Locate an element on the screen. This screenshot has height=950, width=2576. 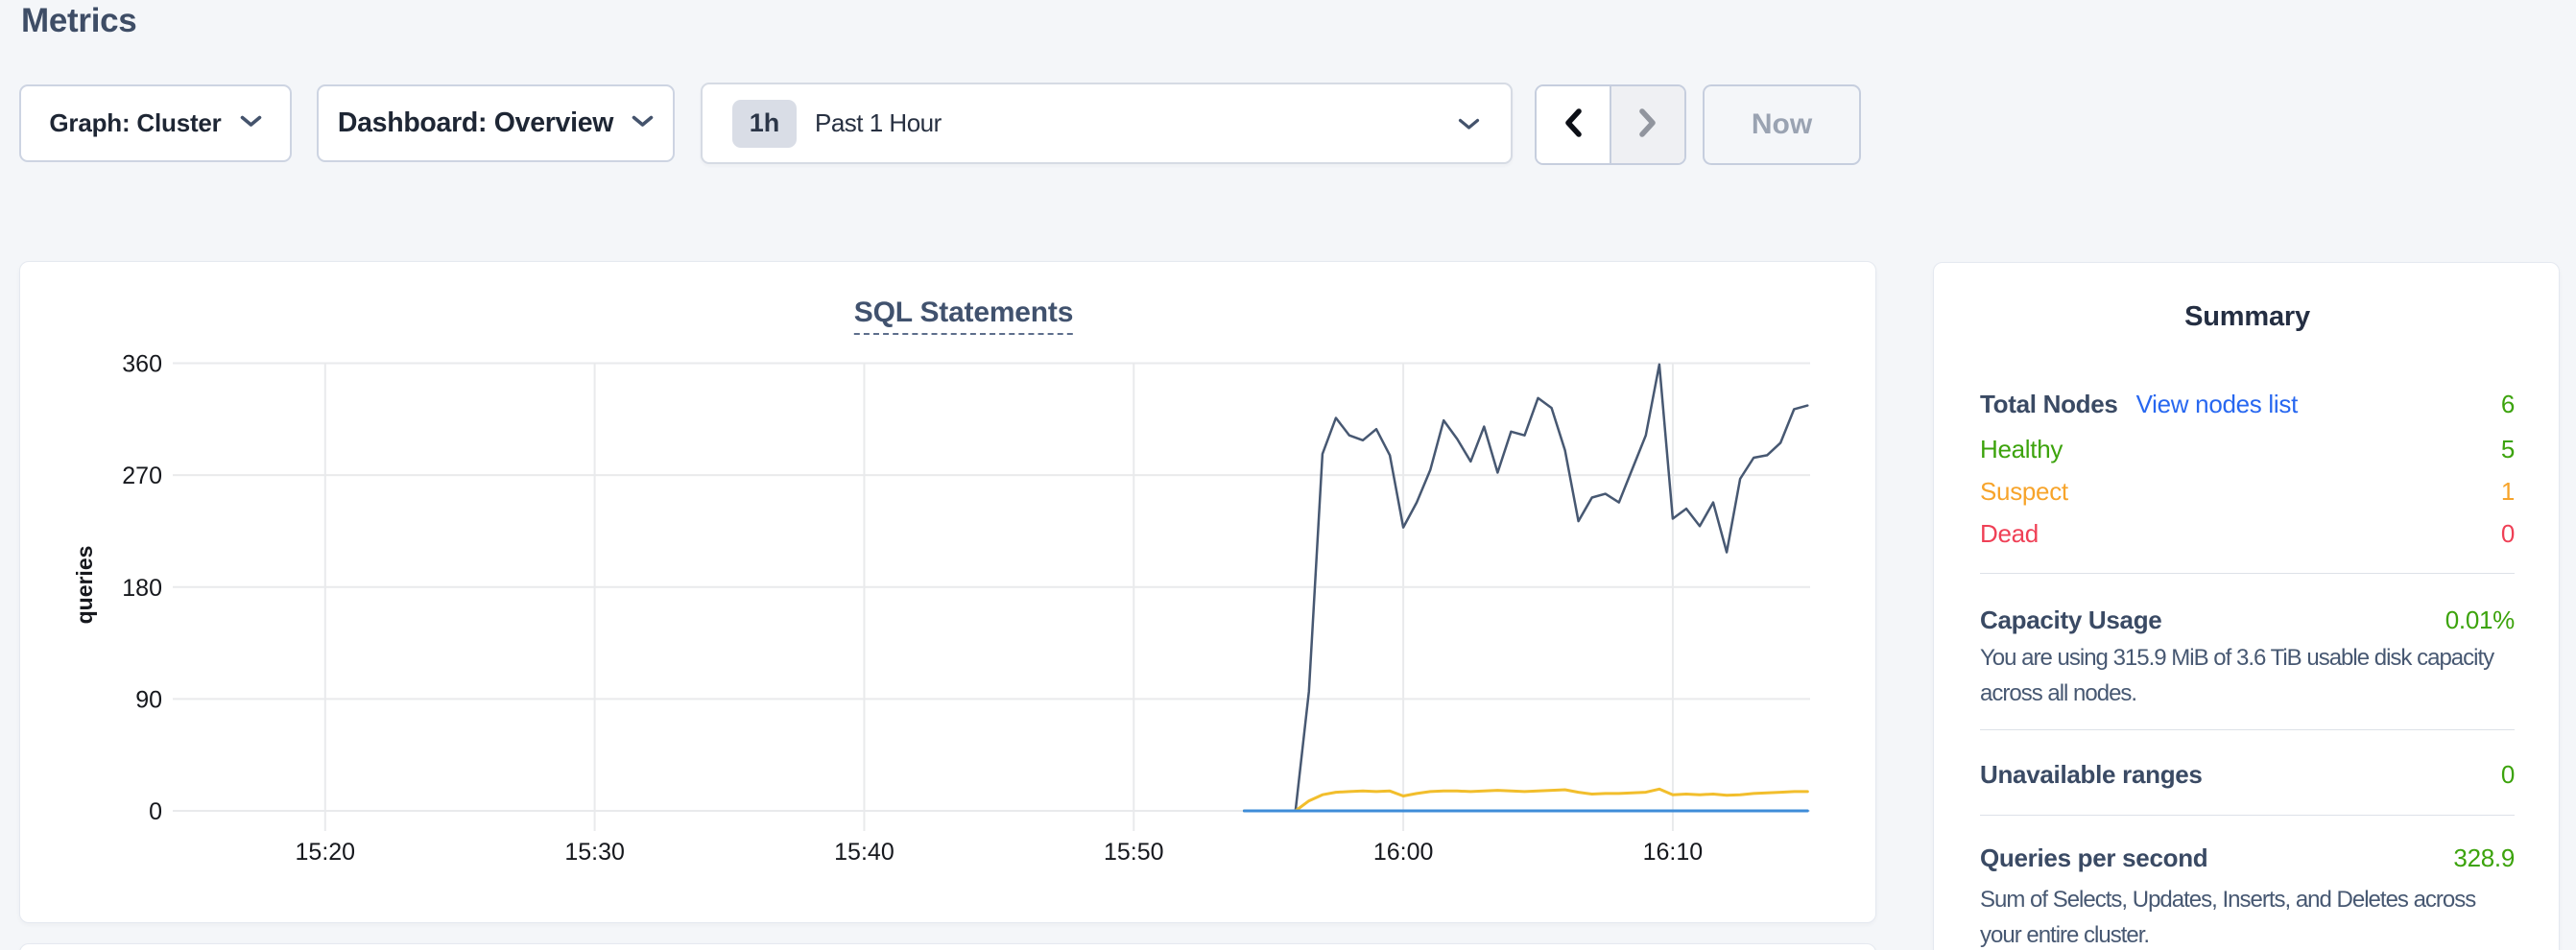
time-range-label: Past 1 Hour is located at coordinates (878, 122).